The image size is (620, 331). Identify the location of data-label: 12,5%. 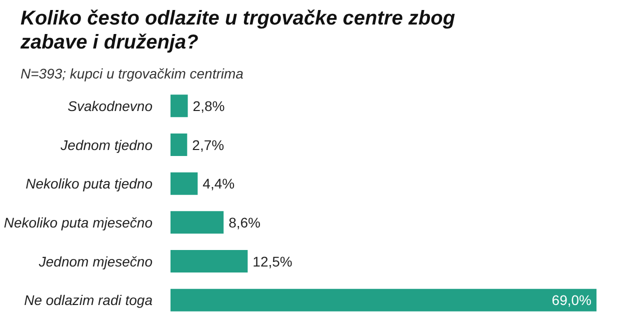
(272, 261).